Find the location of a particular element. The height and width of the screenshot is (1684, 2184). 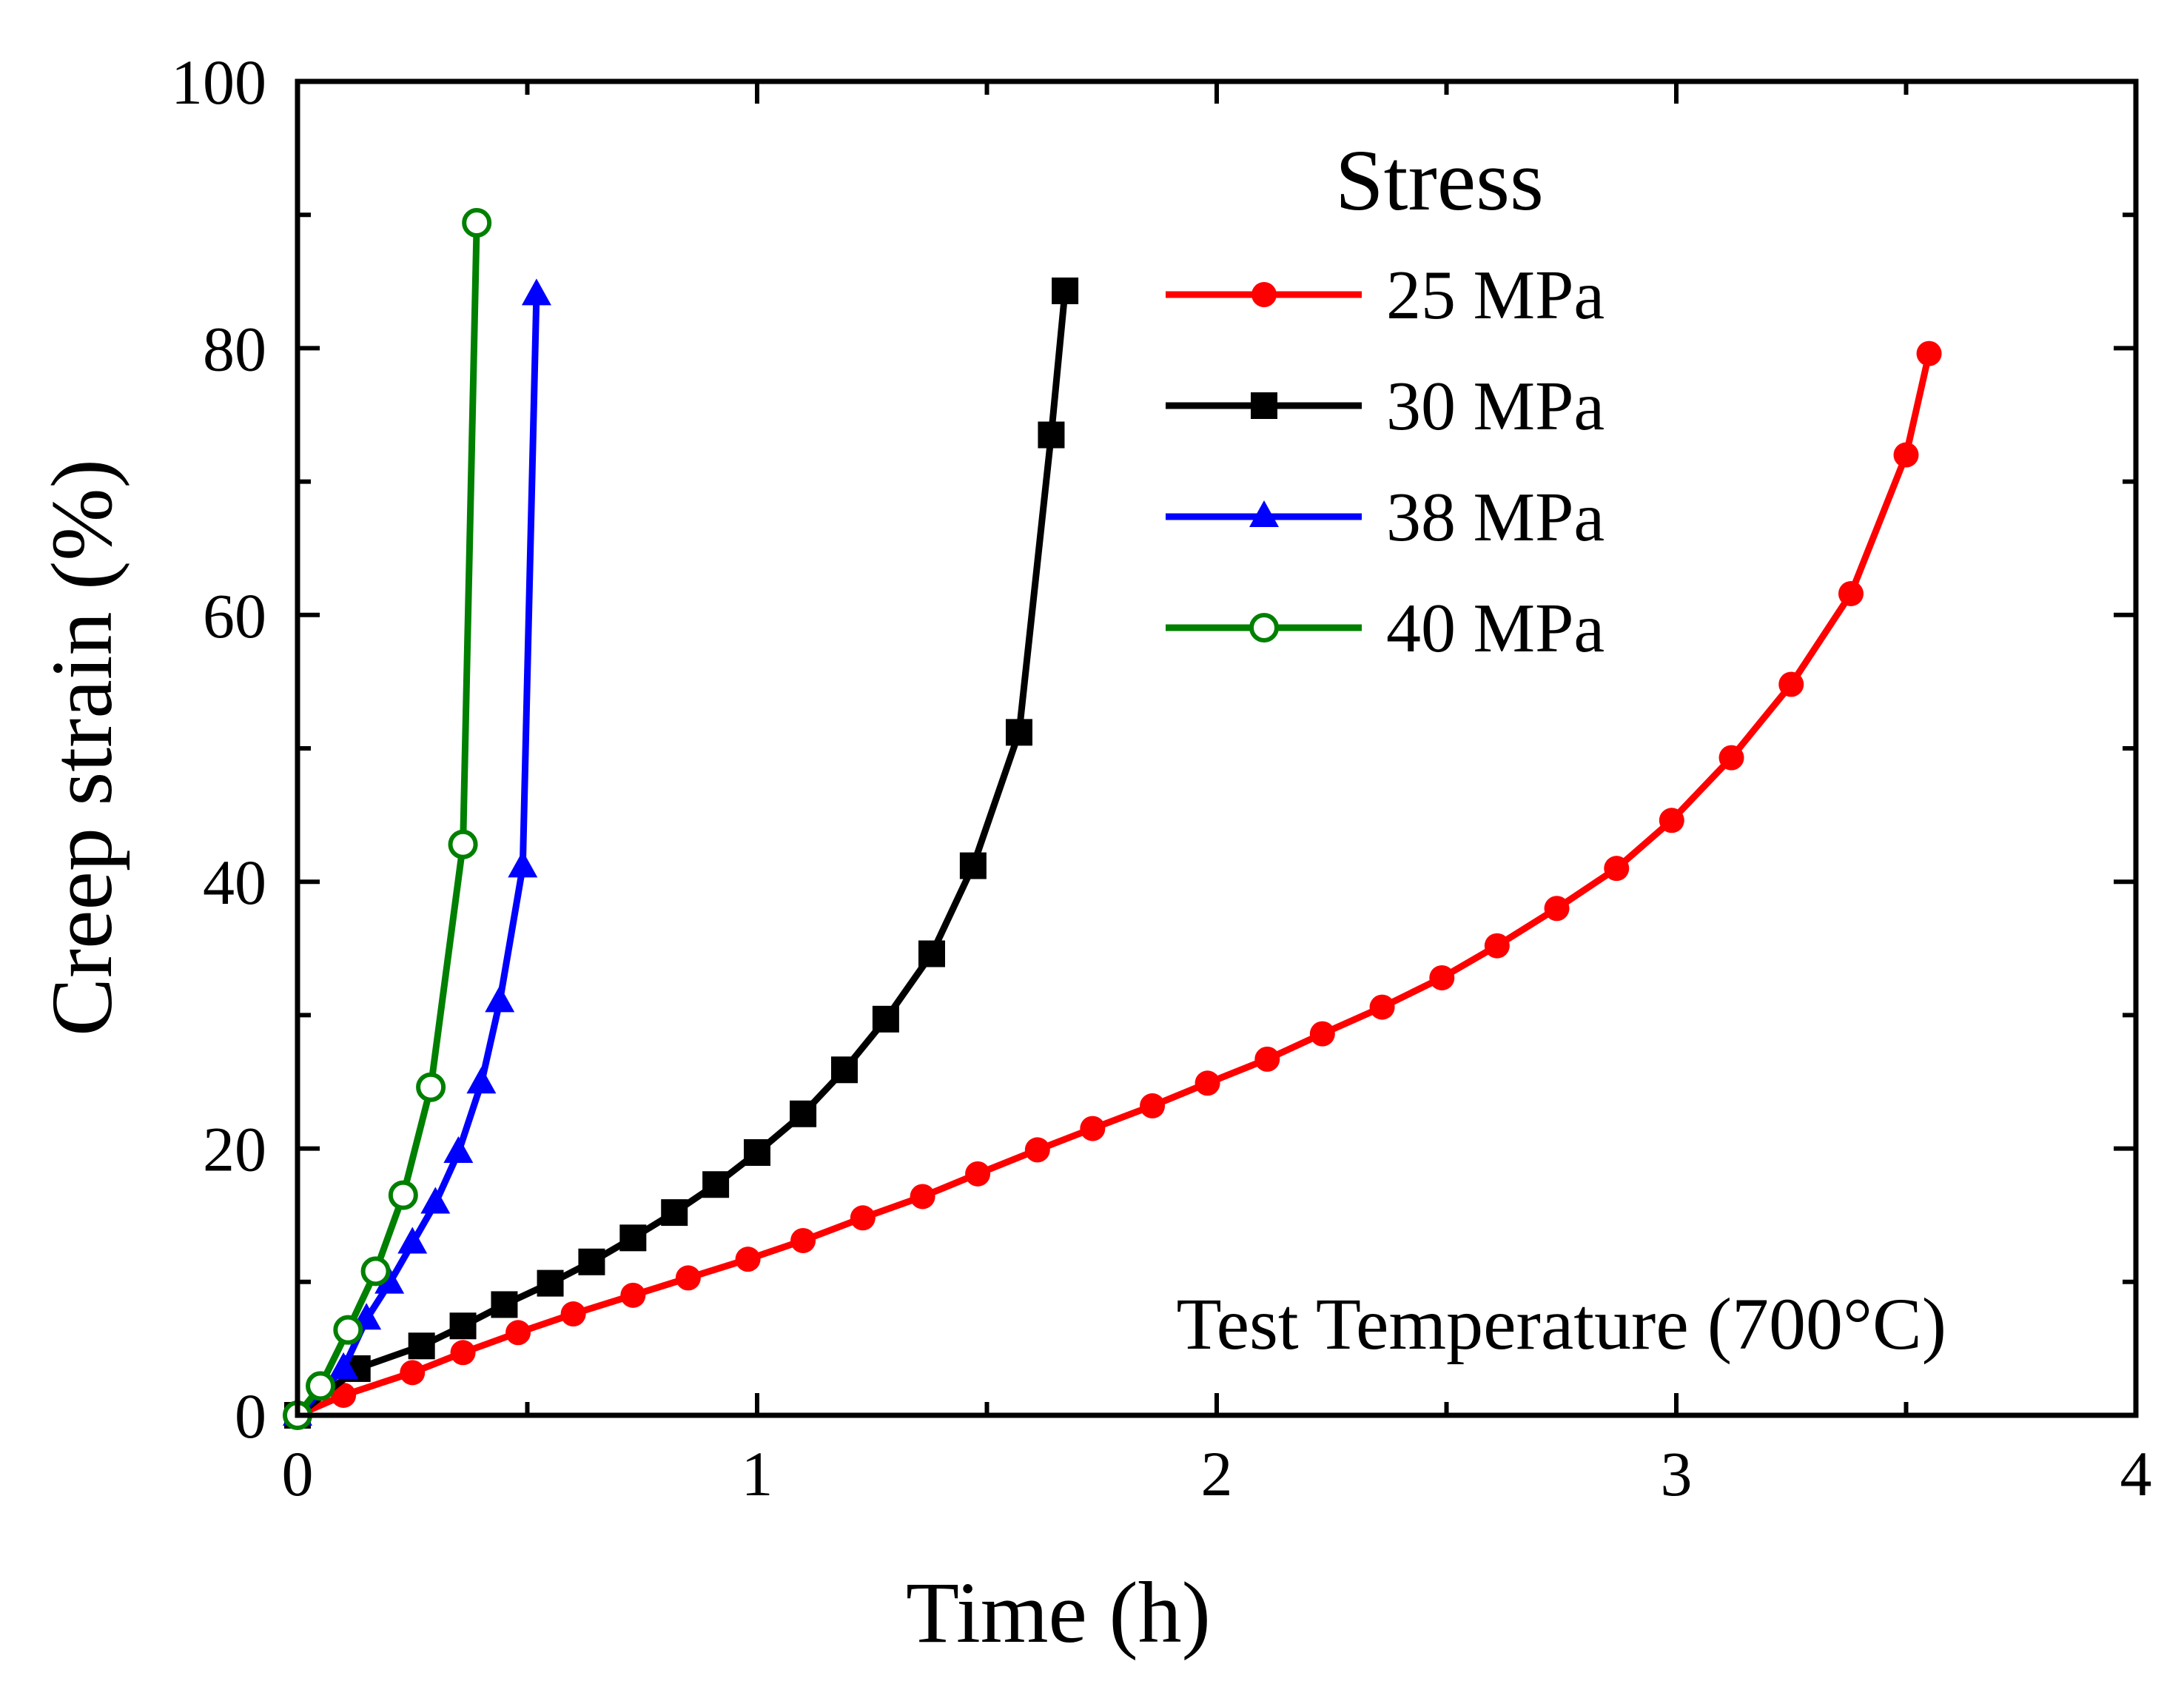

legend-label: 38 MPa is located at coordinates (1495, 517).